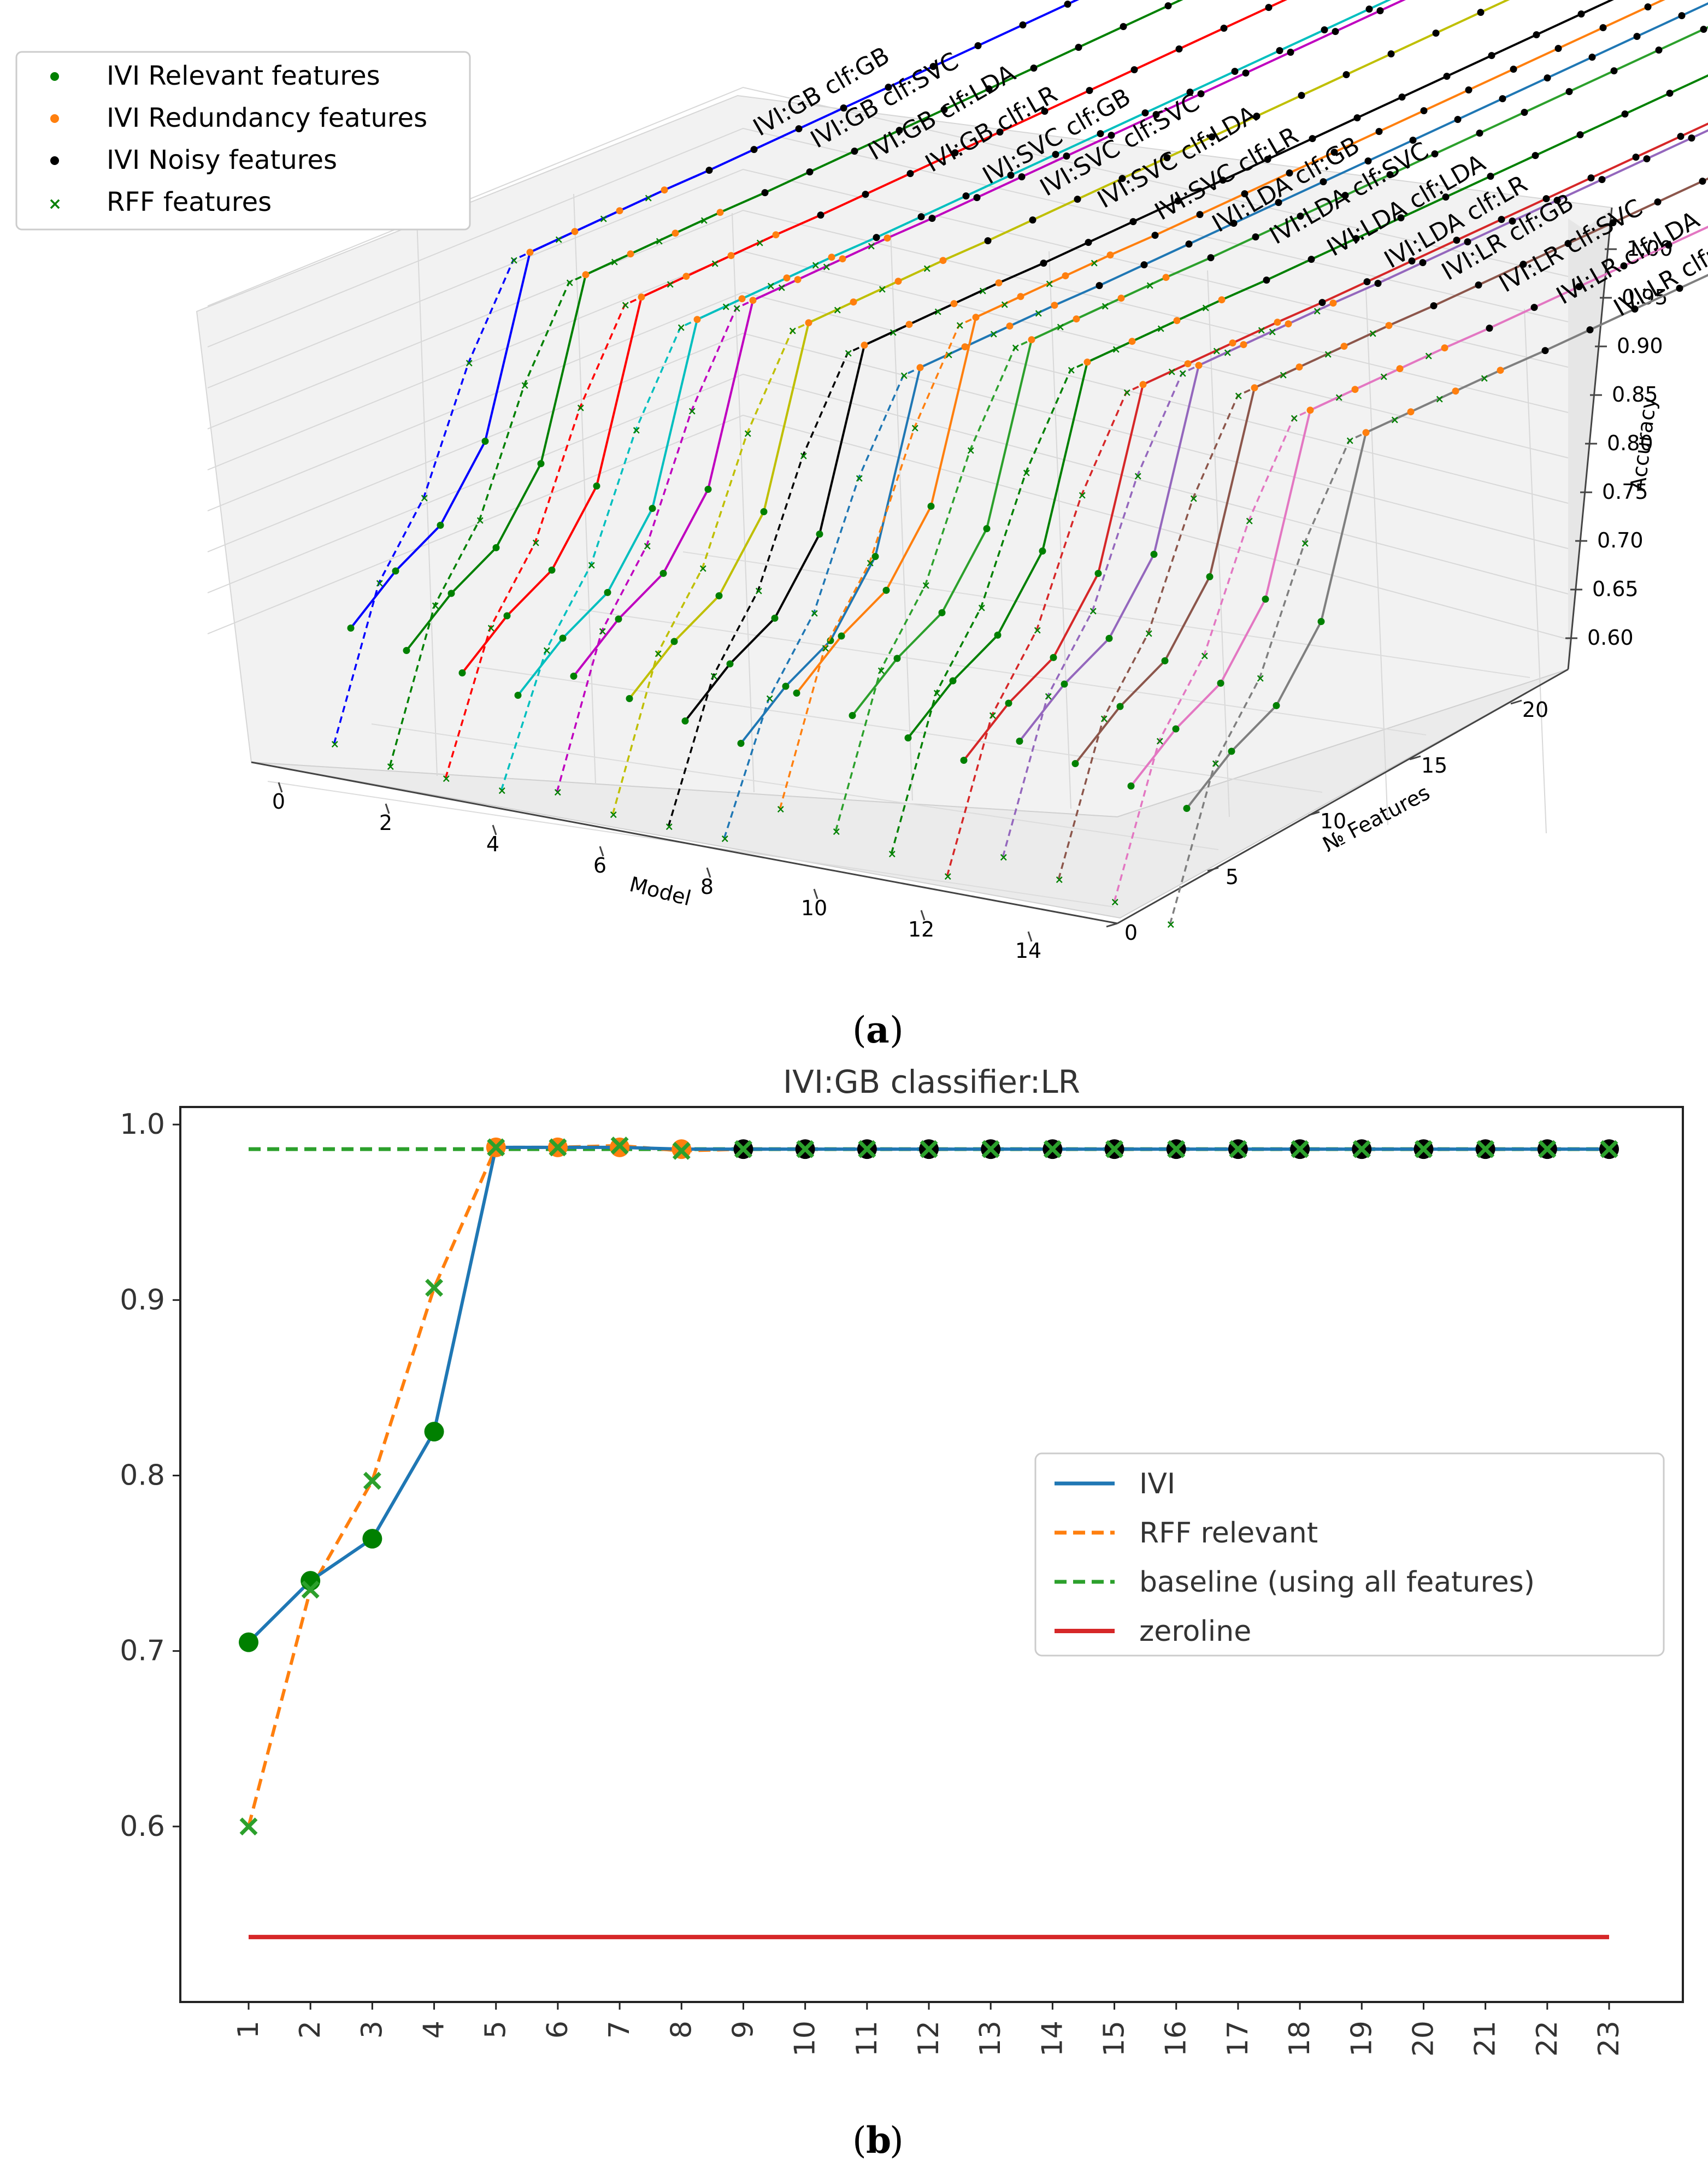 This screenshot has width=1708, height=2167. What do you see at coordinates (1213, 869) in the screenshot?
I see `features-tick-mark` at bounding box center [1213, 869].